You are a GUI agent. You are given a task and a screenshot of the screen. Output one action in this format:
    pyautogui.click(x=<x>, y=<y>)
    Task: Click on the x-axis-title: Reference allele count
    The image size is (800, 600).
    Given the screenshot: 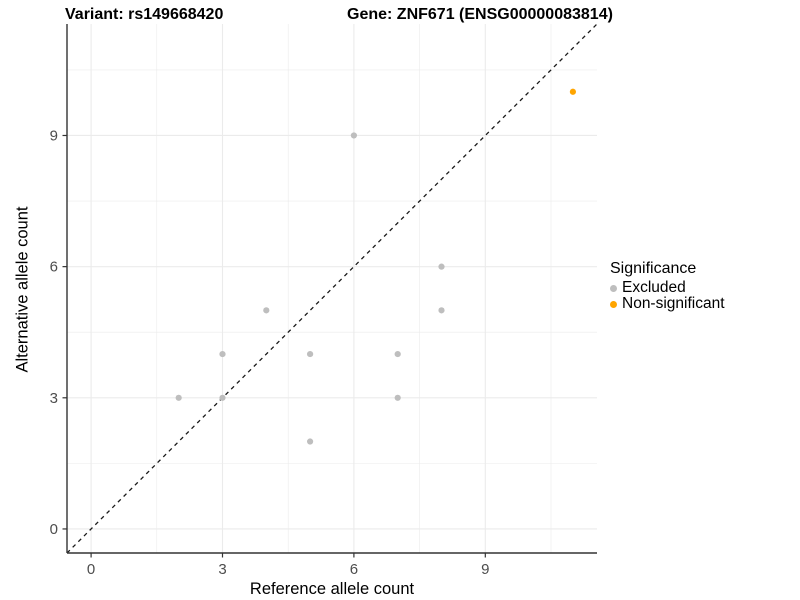 What is the action you would take?
    pyautogui.click(x=332, y=589)
    